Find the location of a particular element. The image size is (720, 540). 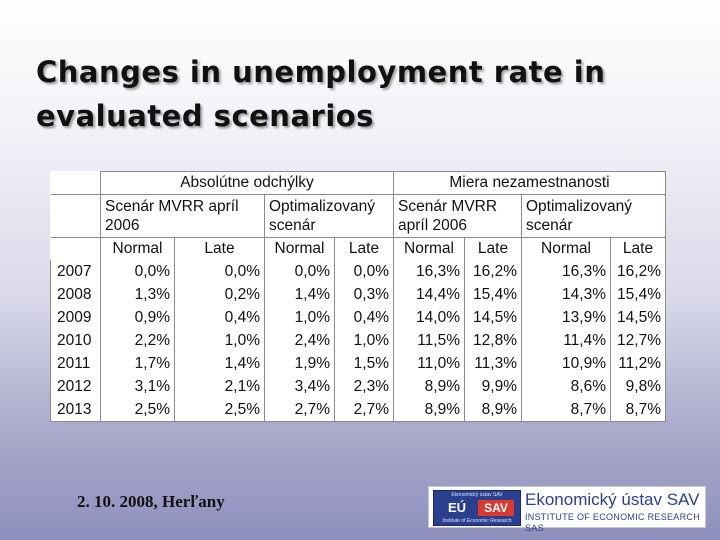

emblem-sav-mark: SAV is located at coordinates (496, 508).